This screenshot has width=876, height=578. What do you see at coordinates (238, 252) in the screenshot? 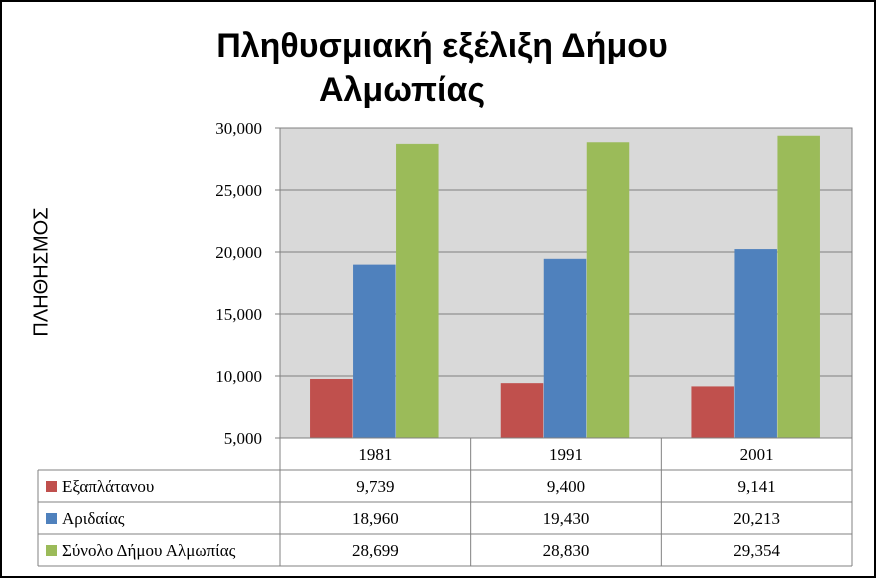
I see `y-tick-label: 20,000` at bounding box center [238, 252].